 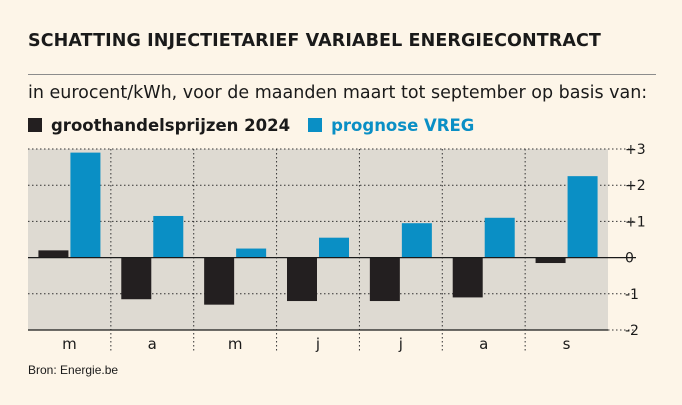 What do you see at coordinates (235, 344) in the screenshot?
I see `x-tick-label-2: m` at bounding box center [235, 344].